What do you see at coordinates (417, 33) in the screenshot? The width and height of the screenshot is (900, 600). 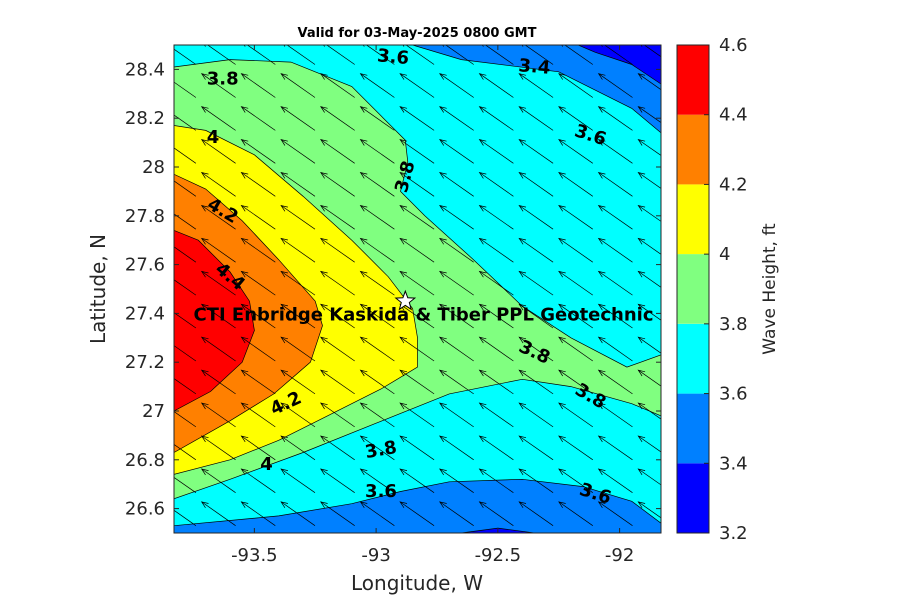 I see `plot-title: Valid for 03-May-2025 0800 GMT` at bounding box center [417, 33].